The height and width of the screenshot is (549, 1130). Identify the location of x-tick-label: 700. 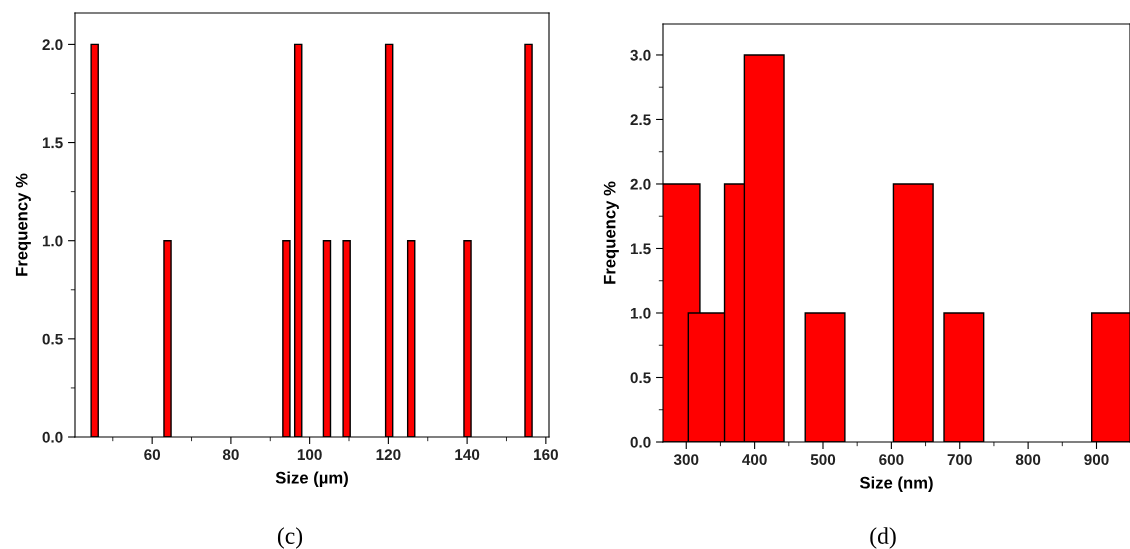
(959, 460).